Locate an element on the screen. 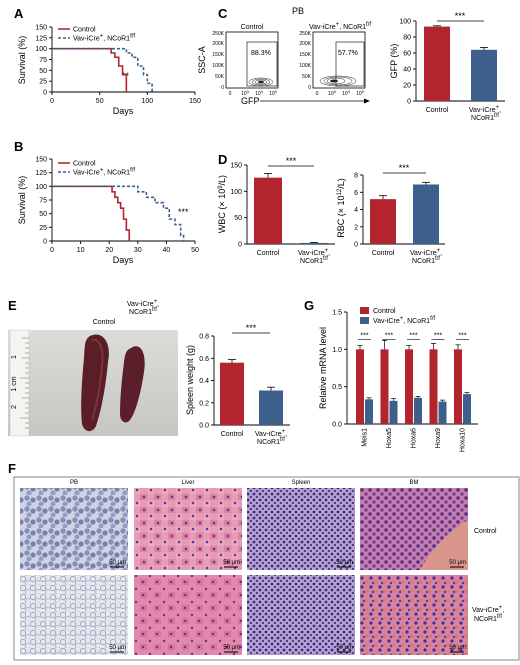  b-xtick-30: 30 is located at coordinates (138, 250).